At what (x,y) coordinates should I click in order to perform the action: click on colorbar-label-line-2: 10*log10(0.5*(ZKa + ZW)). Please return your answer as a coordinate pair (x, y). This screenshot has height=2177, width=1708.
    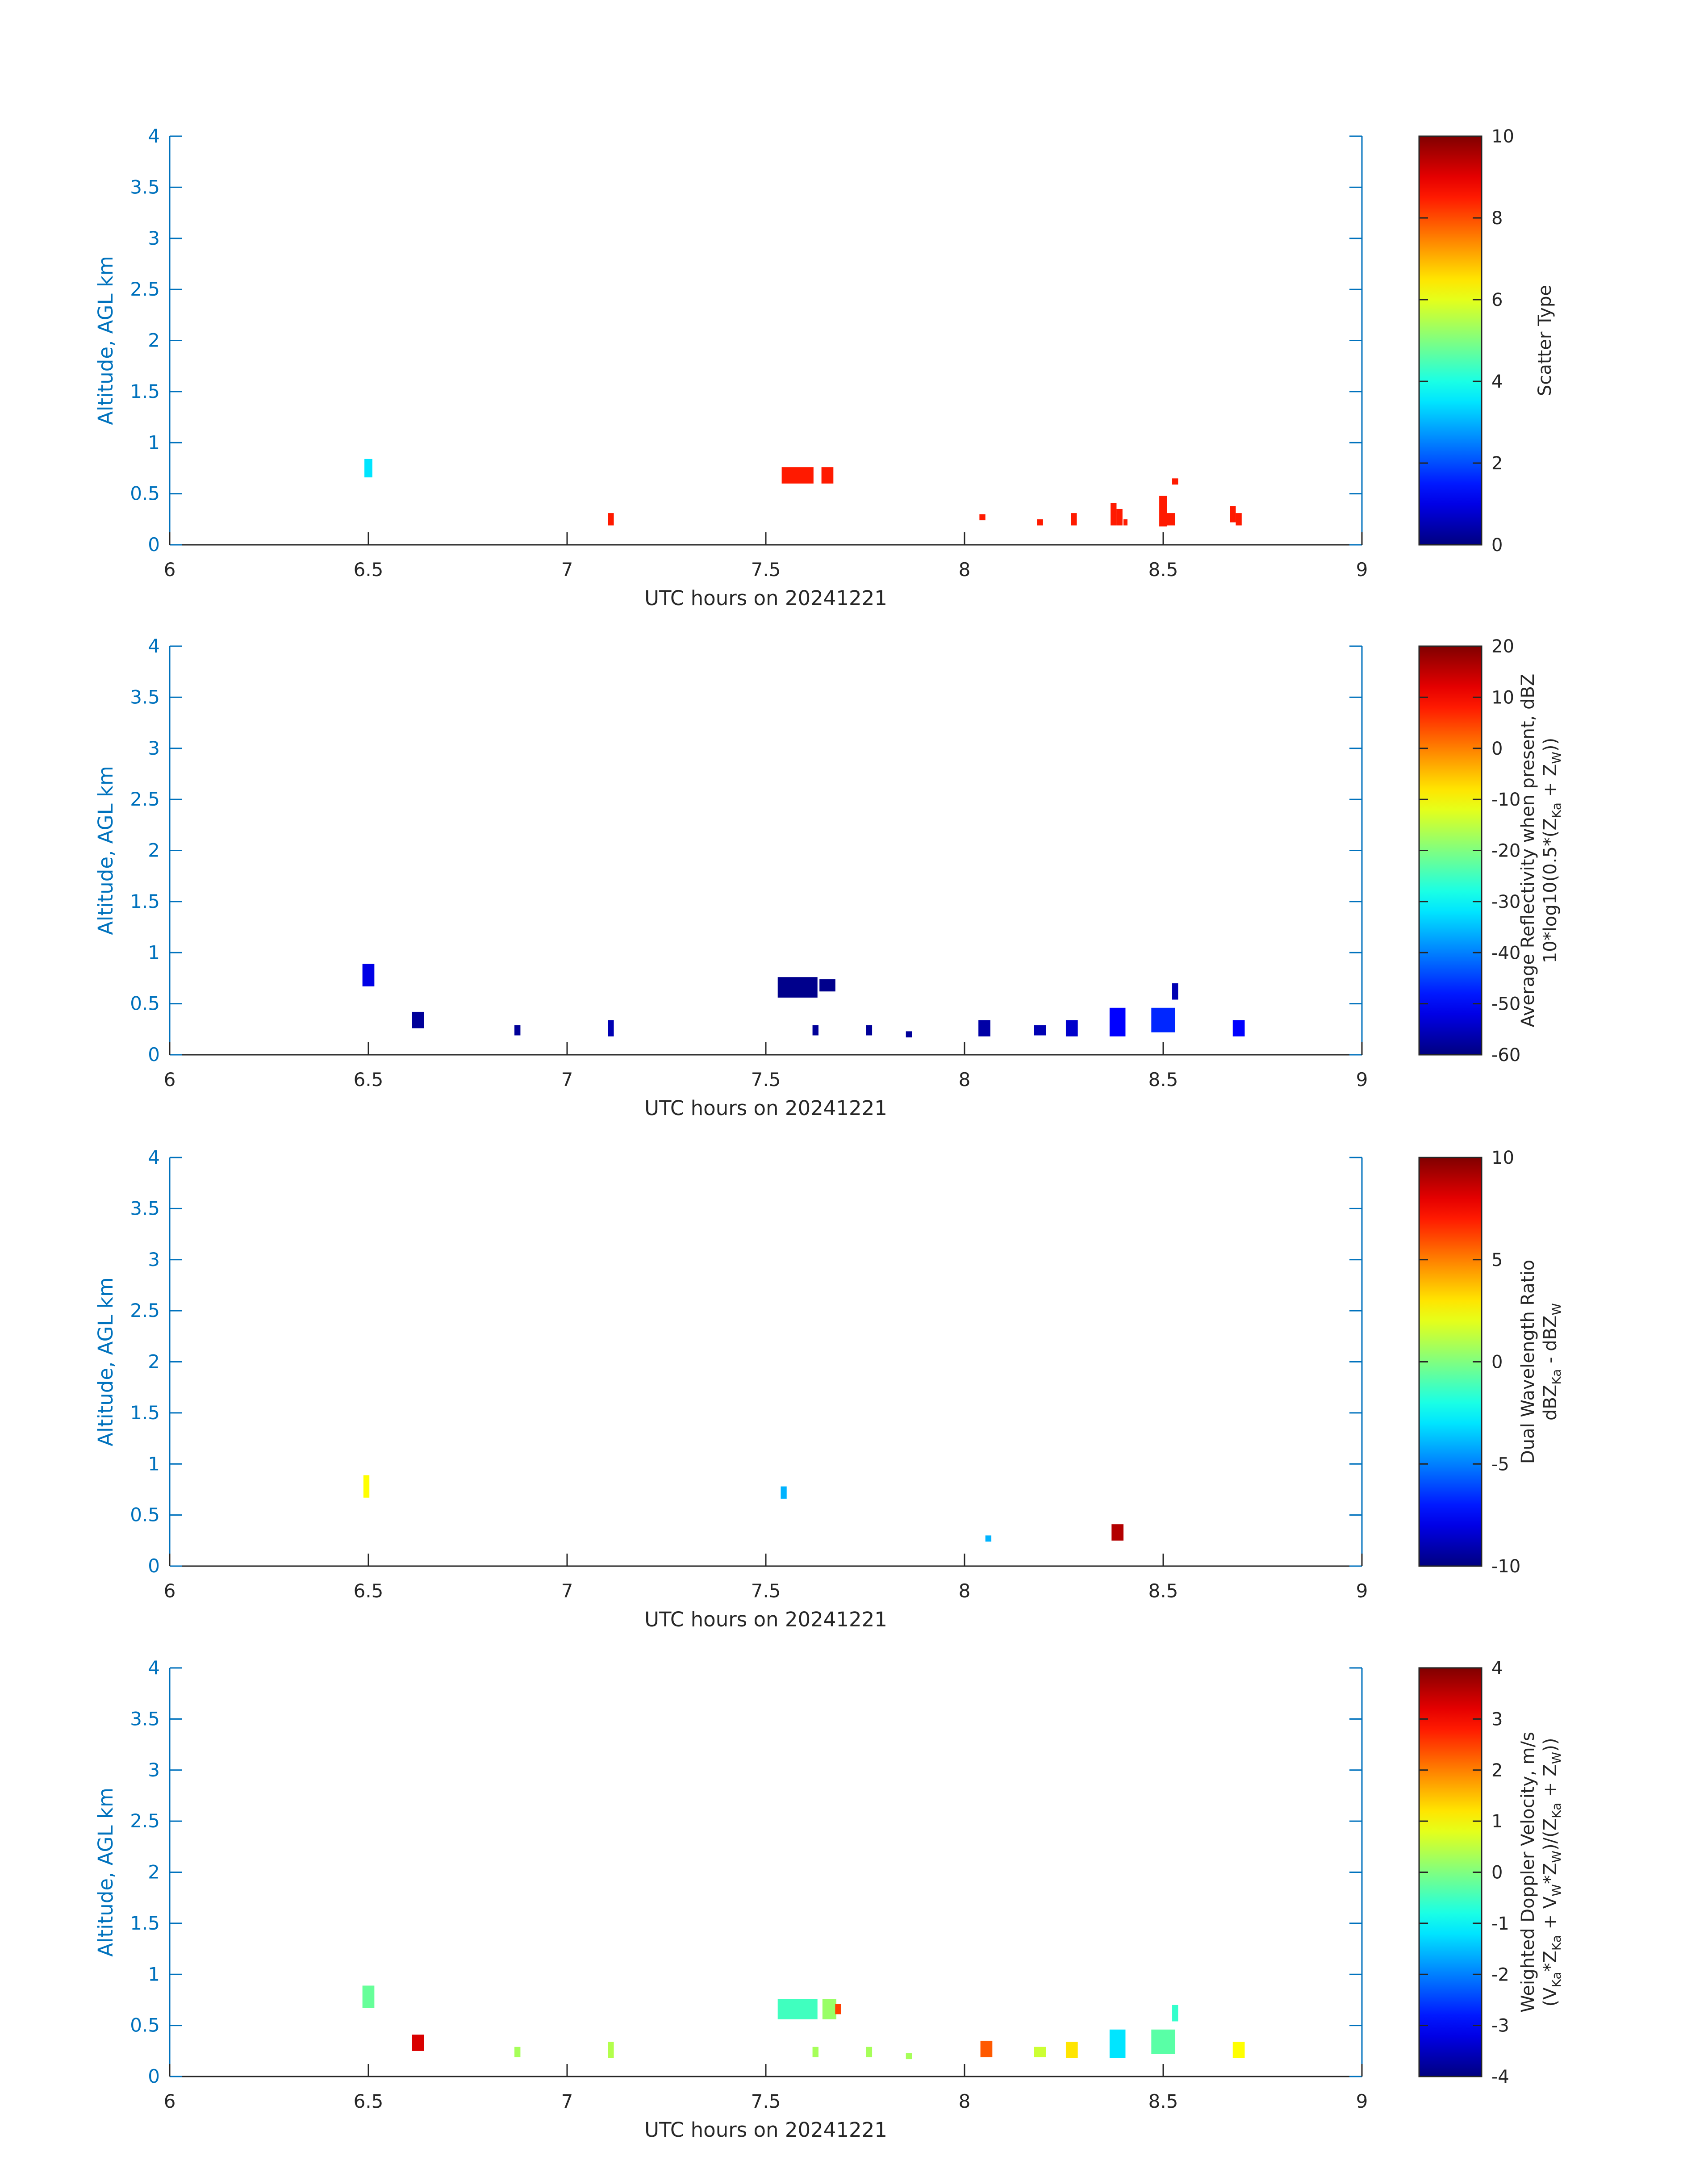
    Looking at the image, I should click on (1552, 850).